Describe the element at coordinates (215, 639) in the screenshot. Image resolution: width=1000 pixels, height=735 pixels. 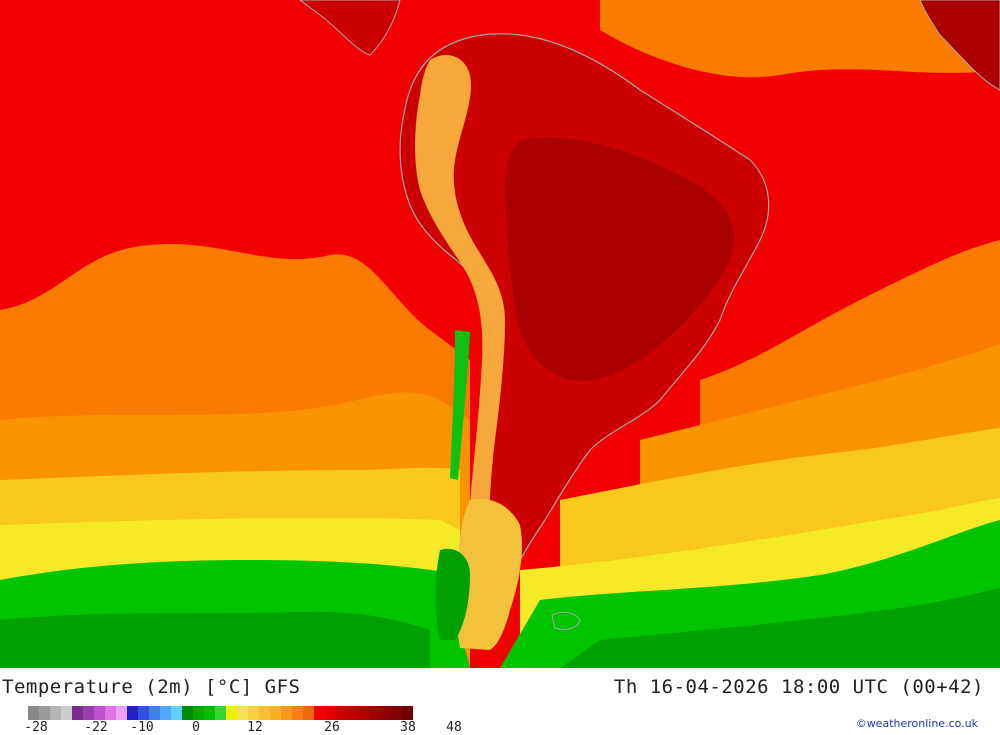
I see `southern-ocean-green-dark` at that location.